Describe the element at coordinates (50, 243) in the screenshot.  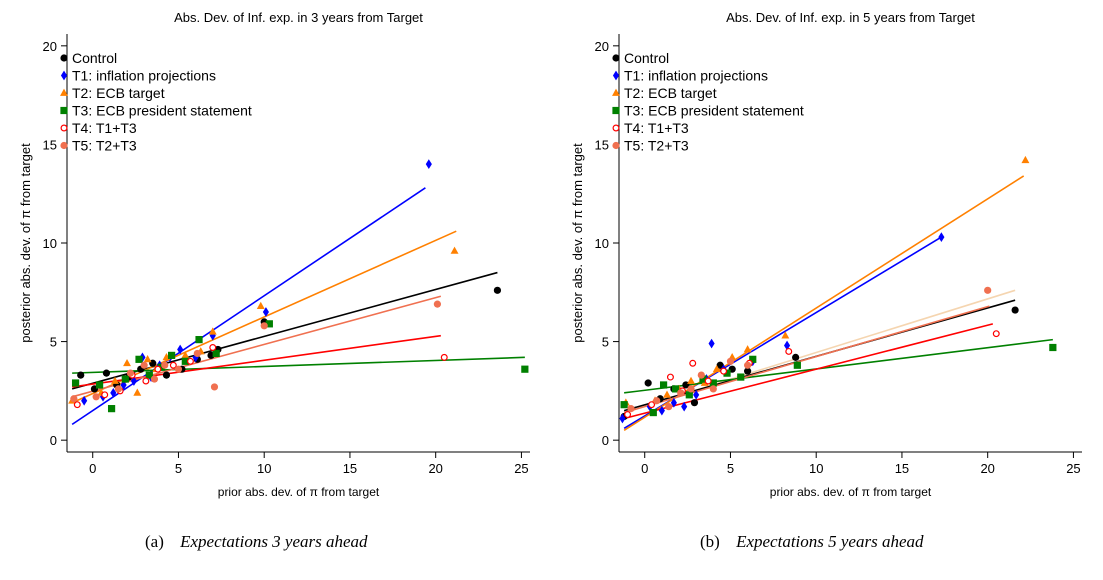
I see `chart-a-y-tick-label: 10` at that location.